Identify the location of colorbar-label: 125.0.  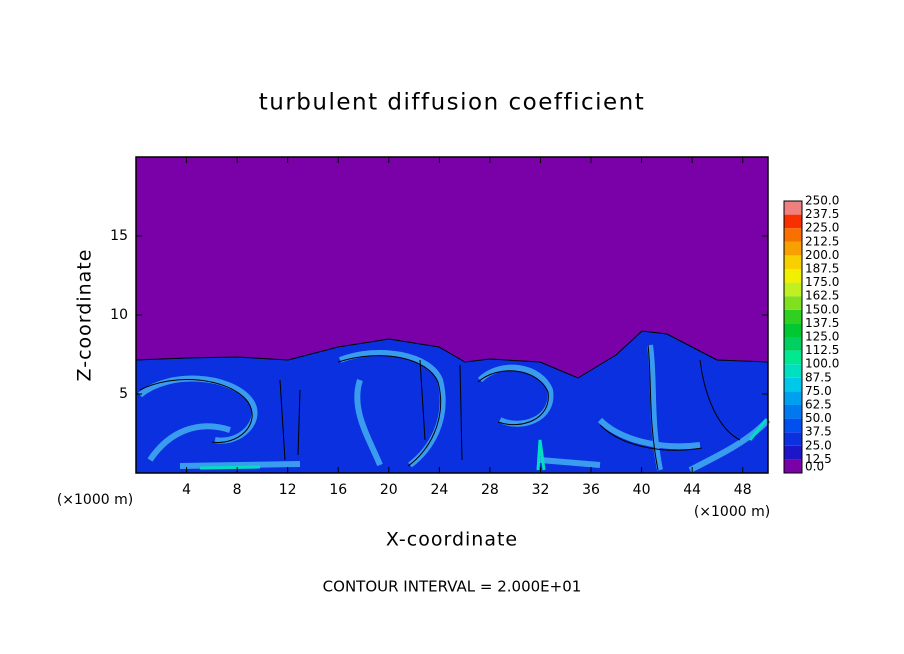
(822, 337).